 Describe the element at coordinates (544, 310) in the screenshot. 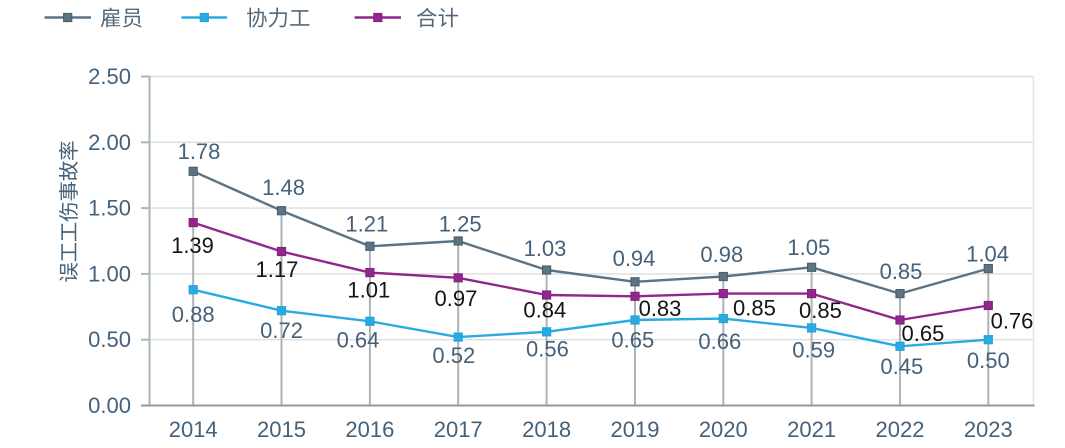

I see `svg-text: 0.84` at that location.